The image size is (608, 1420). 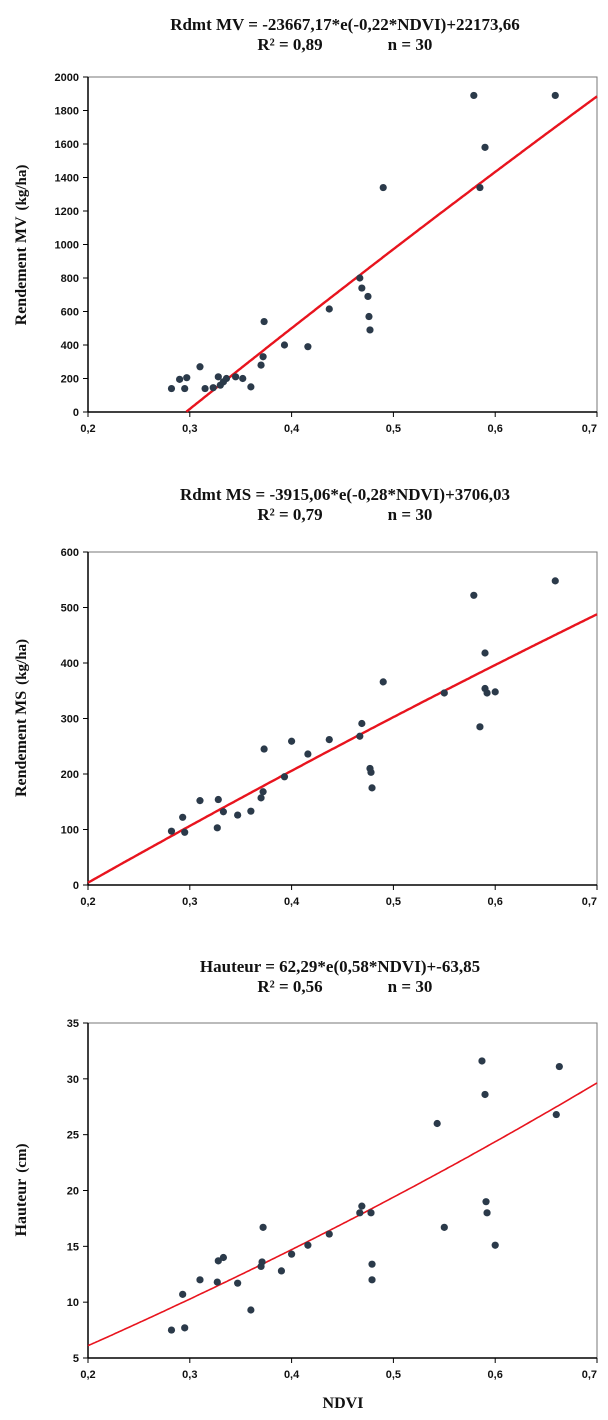 What do you see at coordinates (70, 720) in the screenshot?
I see `y-tick-label: 300` at bounding box center [70, 720].